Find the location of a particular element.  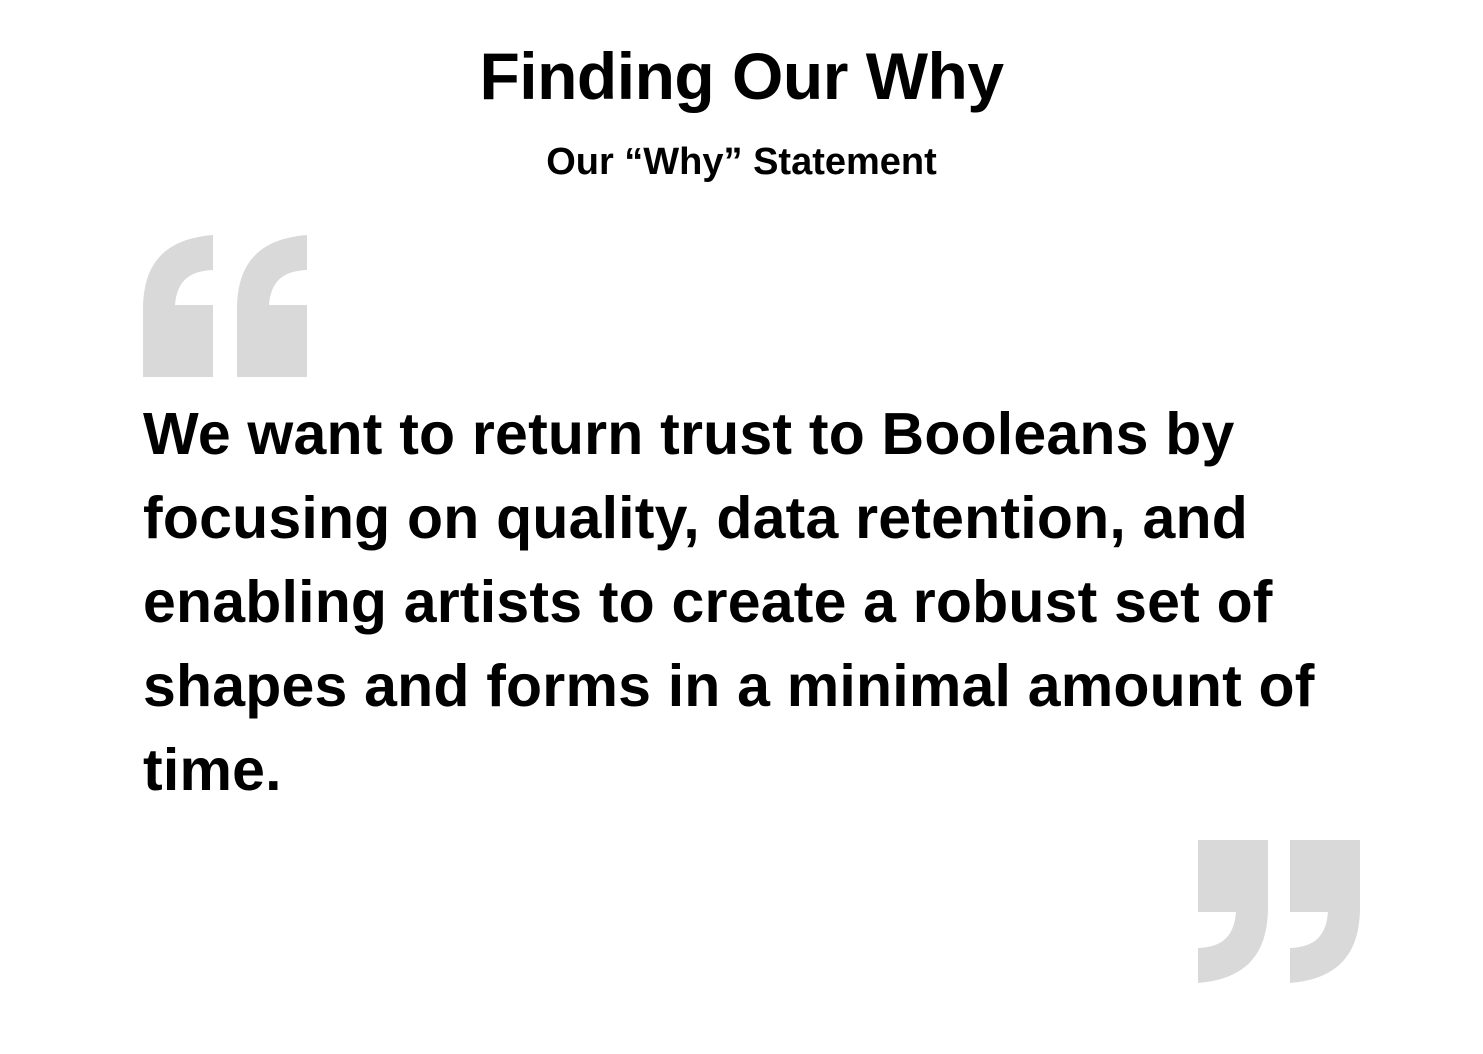

slide-title: Finding Our Why is located at coordinates (741, 76).